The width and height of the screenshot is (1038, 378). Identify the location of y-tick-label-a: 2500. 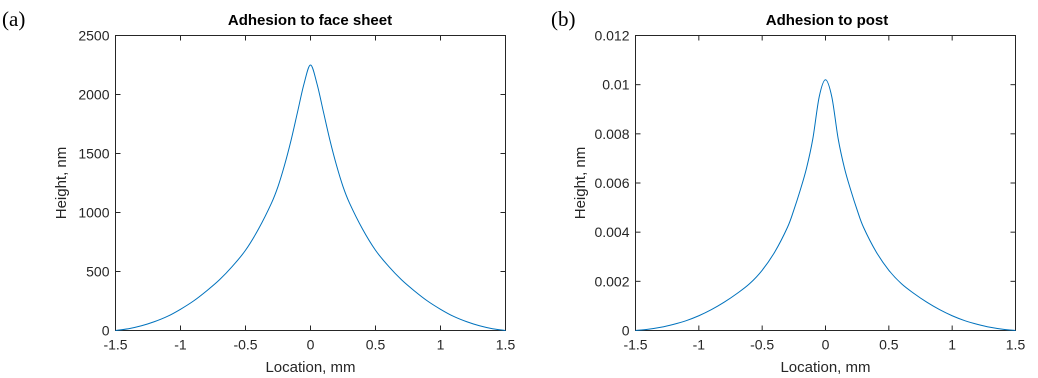
(93, 36).